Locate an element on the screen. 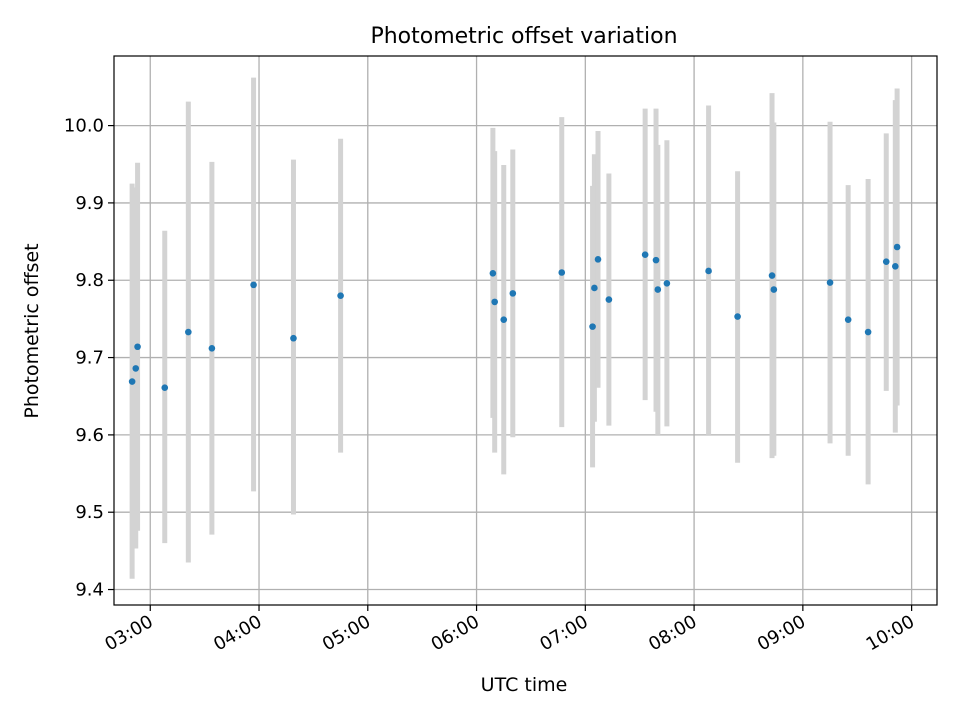  y-axis-label: Photometric offset is located at coordinates (32, 330).